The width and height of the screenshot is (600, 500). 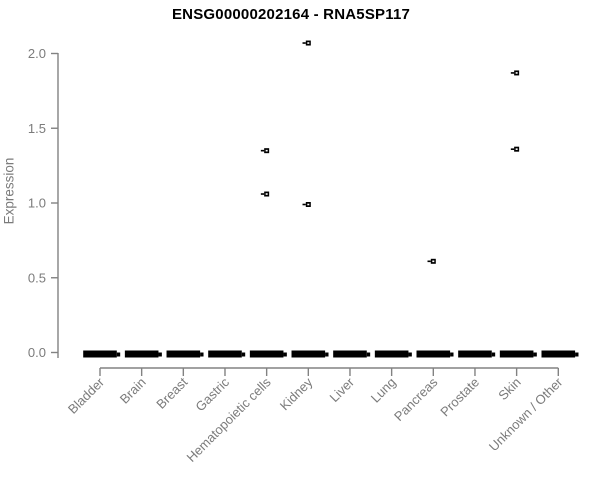 What do you see at coordinates (212, 394) in the screenshot?
I see `x-tick-label: Gastric` at bounding box center [212, 394].